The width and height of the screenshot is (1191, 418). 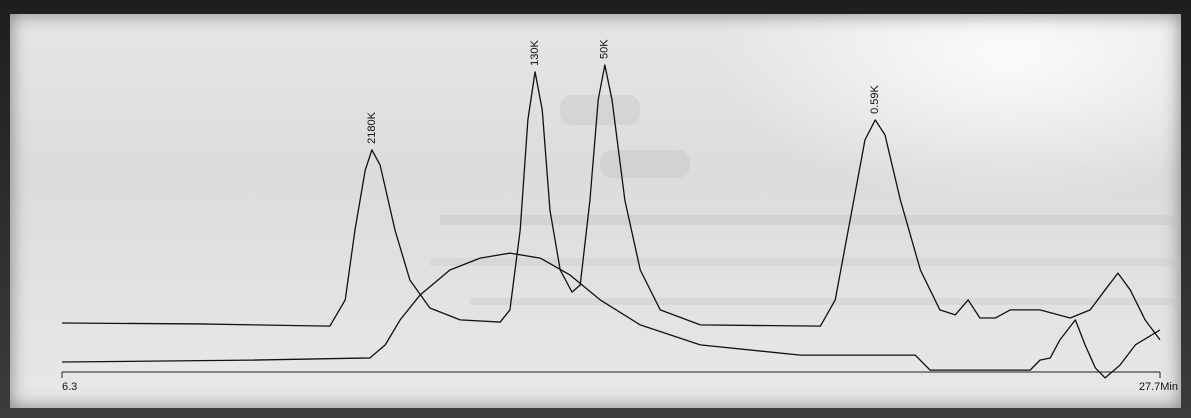 I want to click on x-tick-label: 6.3, so click(x=69, y=387).